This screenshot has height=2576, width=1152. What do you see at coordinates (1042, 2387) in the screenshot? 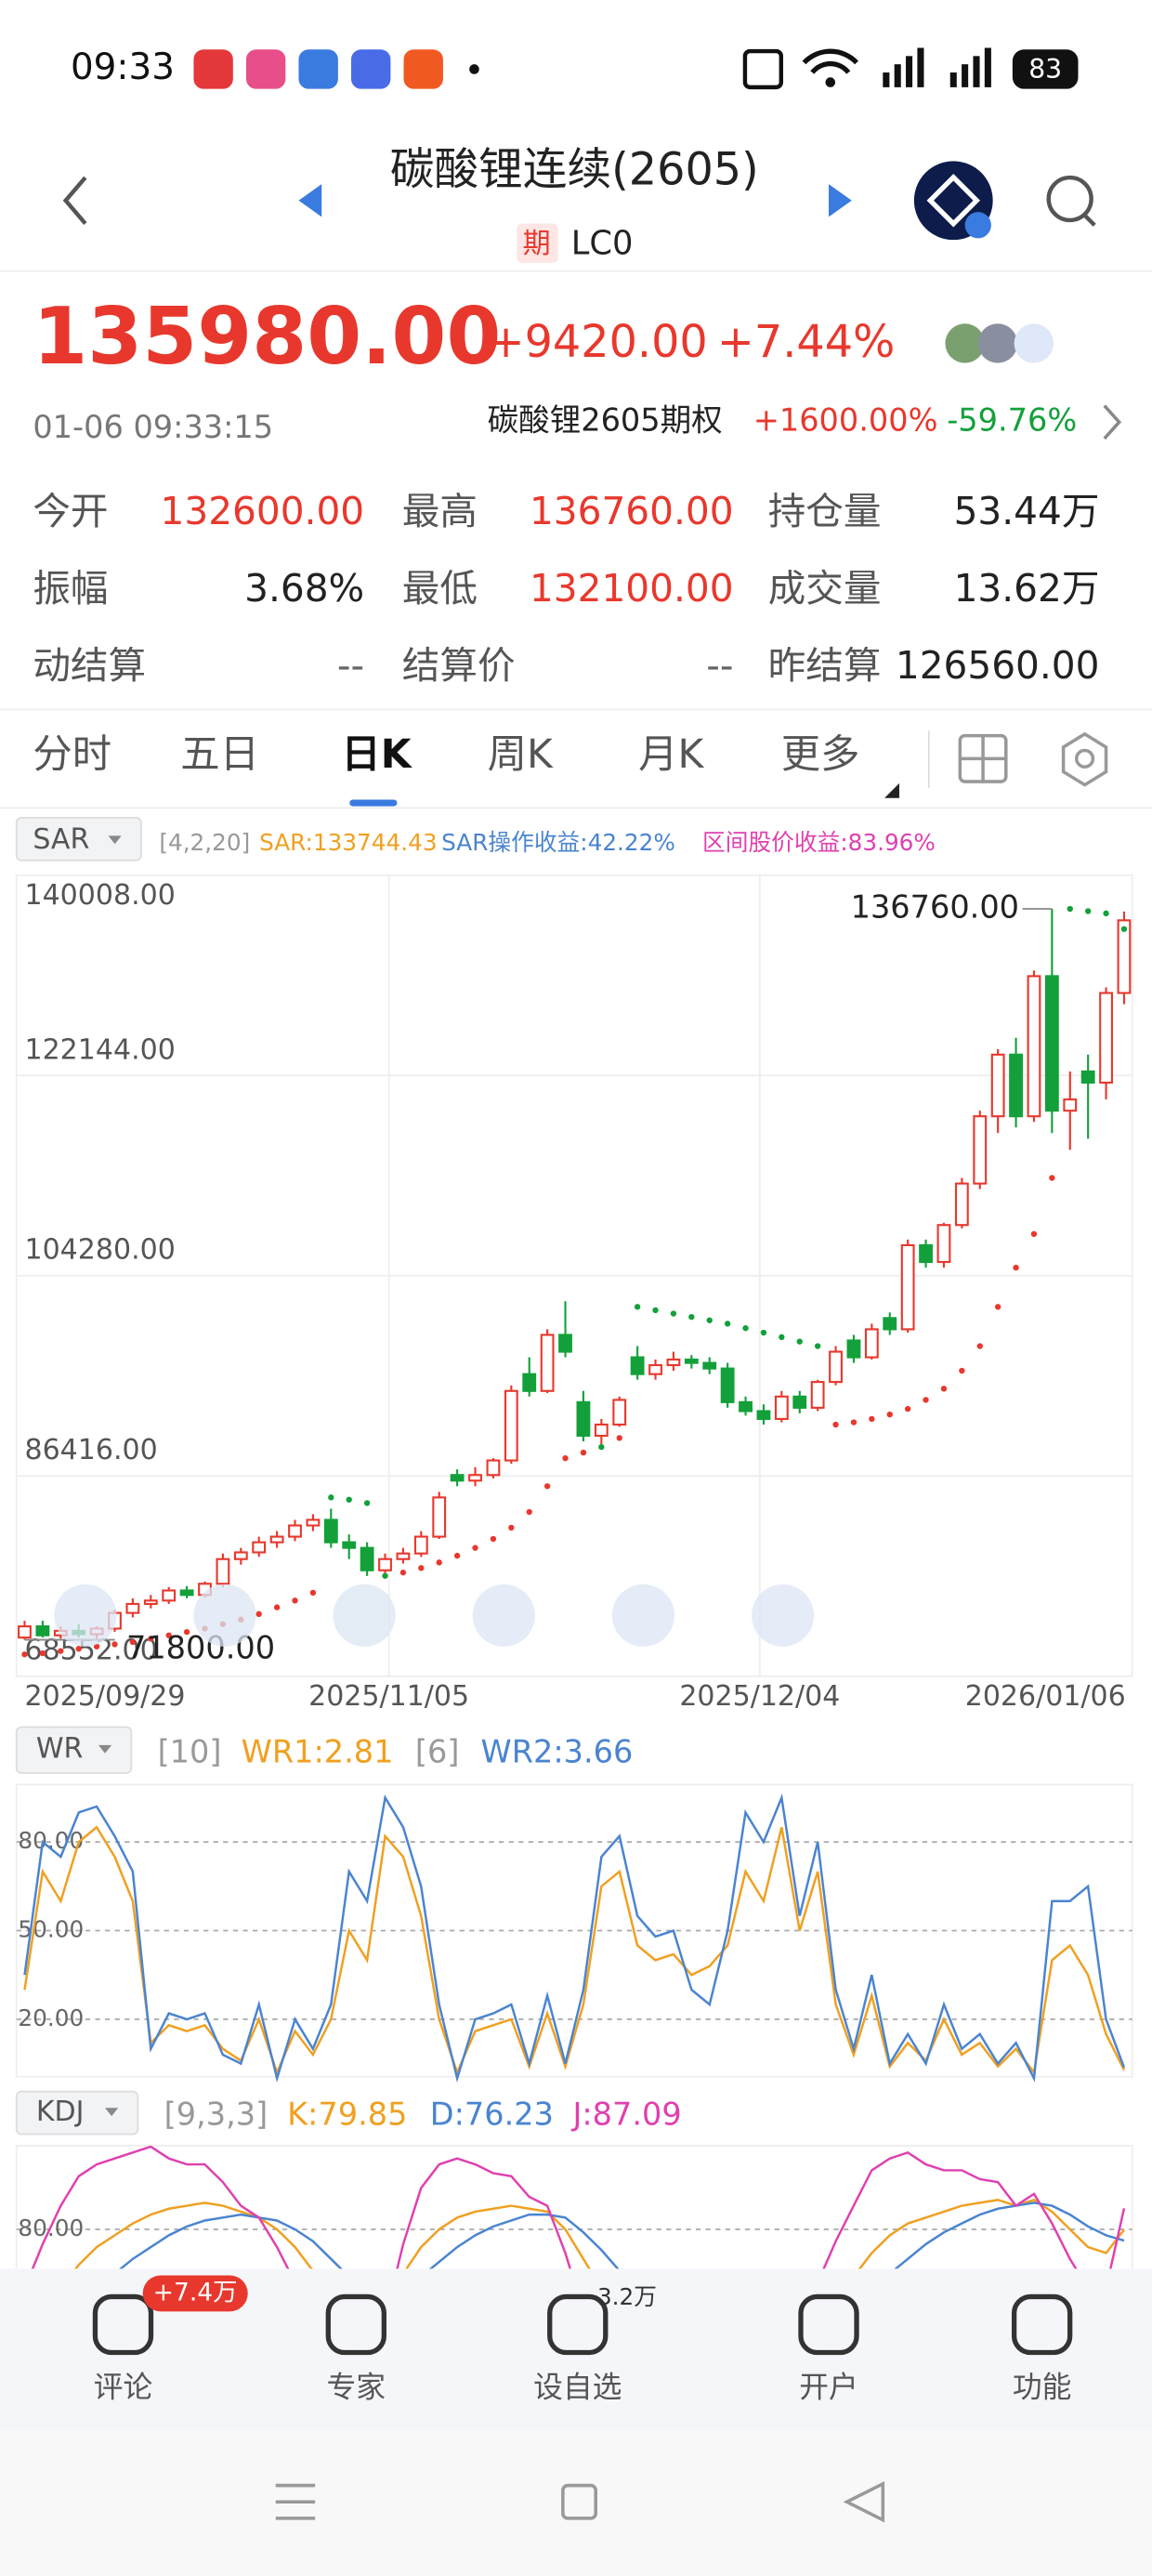
I see `nav-label: 功能` at bounding box center [1042, 2387].